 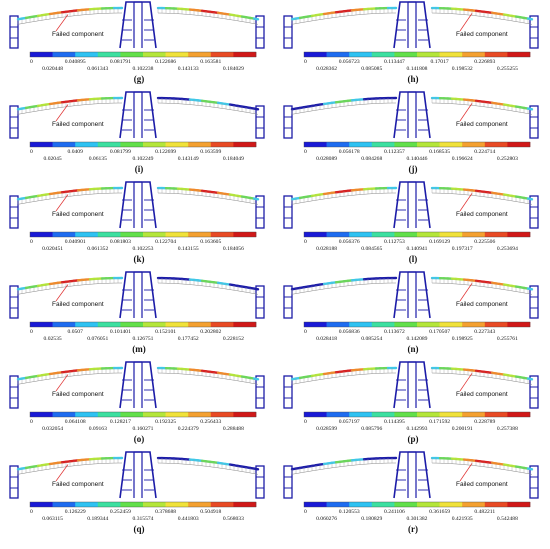 I want to click on colorbar-tick-label: 0.177452, so click(x=188, y=339).